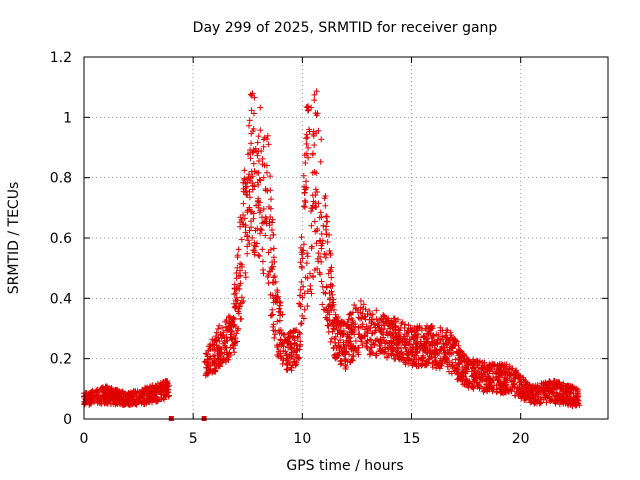 The width and height of the screenshot is (640, 480). What do you see at coordinates (302, 439) in the screenshot?
I see `x-tick-label: 10` at bounding box center [302, 439].